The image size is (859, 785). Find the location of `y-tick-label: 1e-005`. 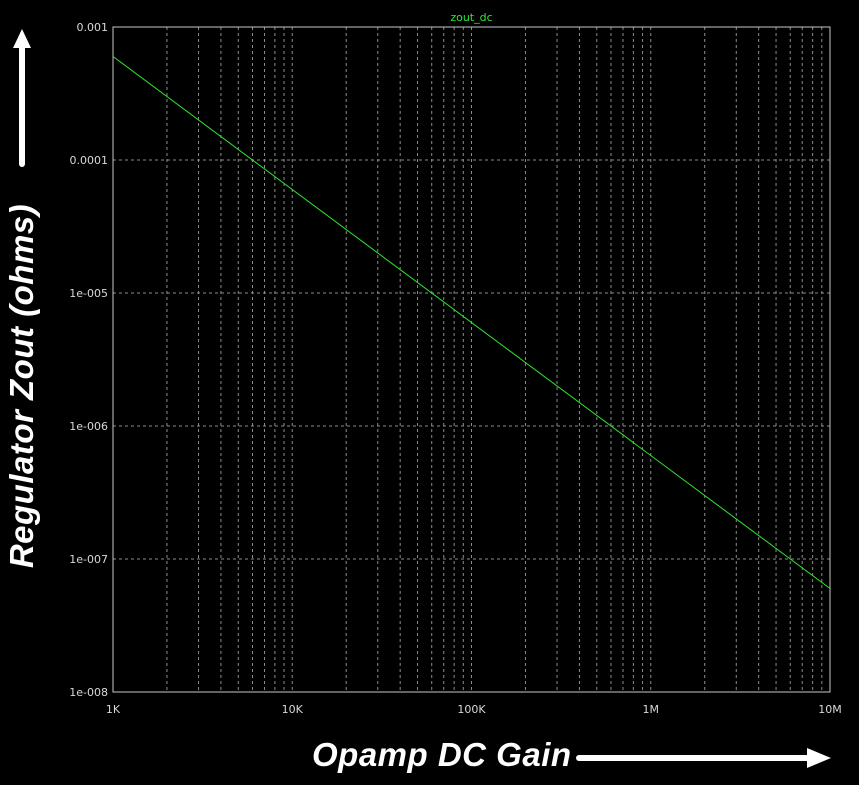

y-tick-label: 1e-005 is located at coordinates (88, 293).